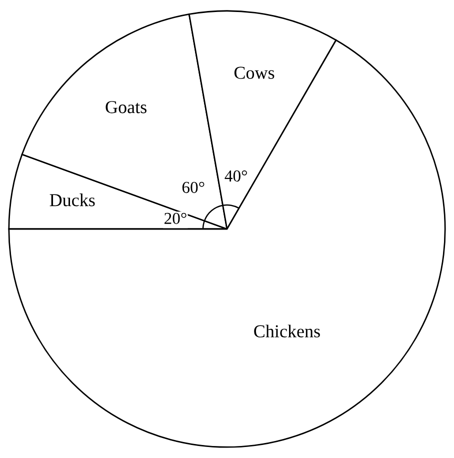 The image size is (454, 458). Describe the element at coordinates (175, 218) in the screenshot. I see `data-label: 20°` at that location.